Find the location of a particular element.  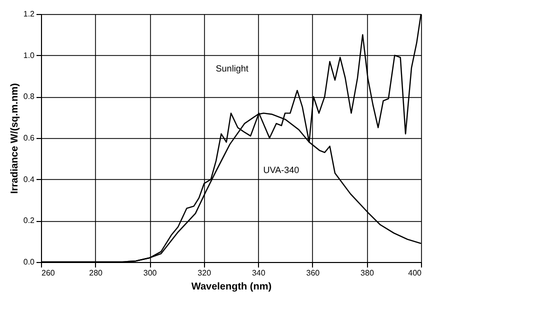

x-tick-label: 280 is located at coordinates (96, 273).